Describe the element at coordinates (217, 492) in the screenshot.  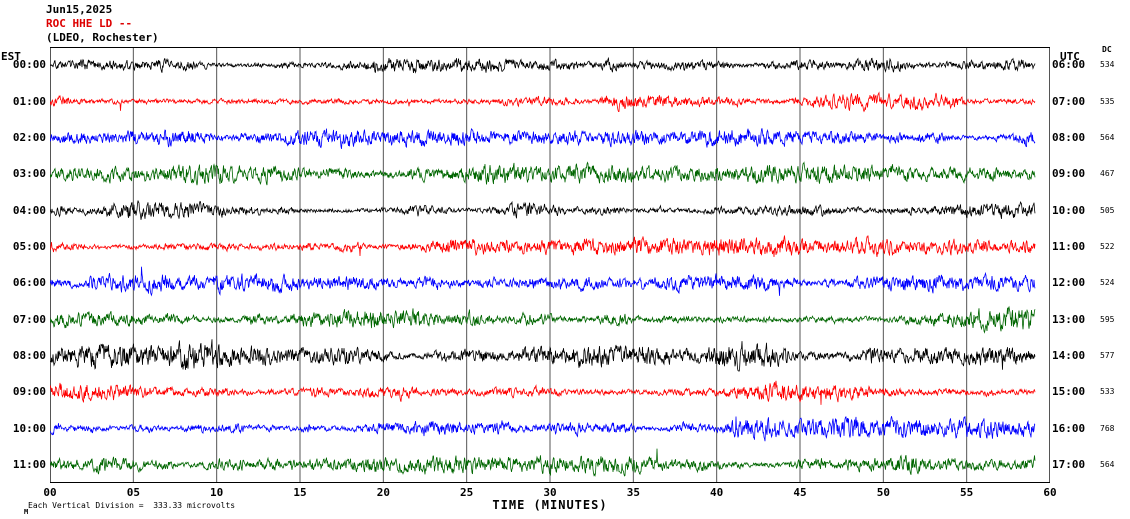
I see `x-axis-tick: 10` at that location.